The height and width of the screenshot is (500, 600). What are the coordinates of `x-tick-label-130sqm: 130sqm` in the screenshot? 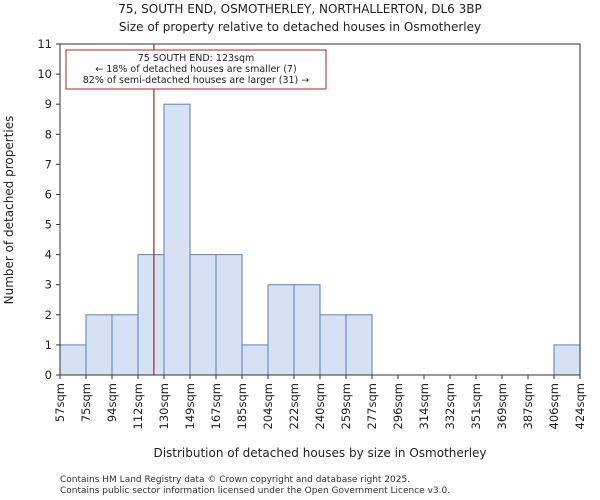 It's located at (164, 406).